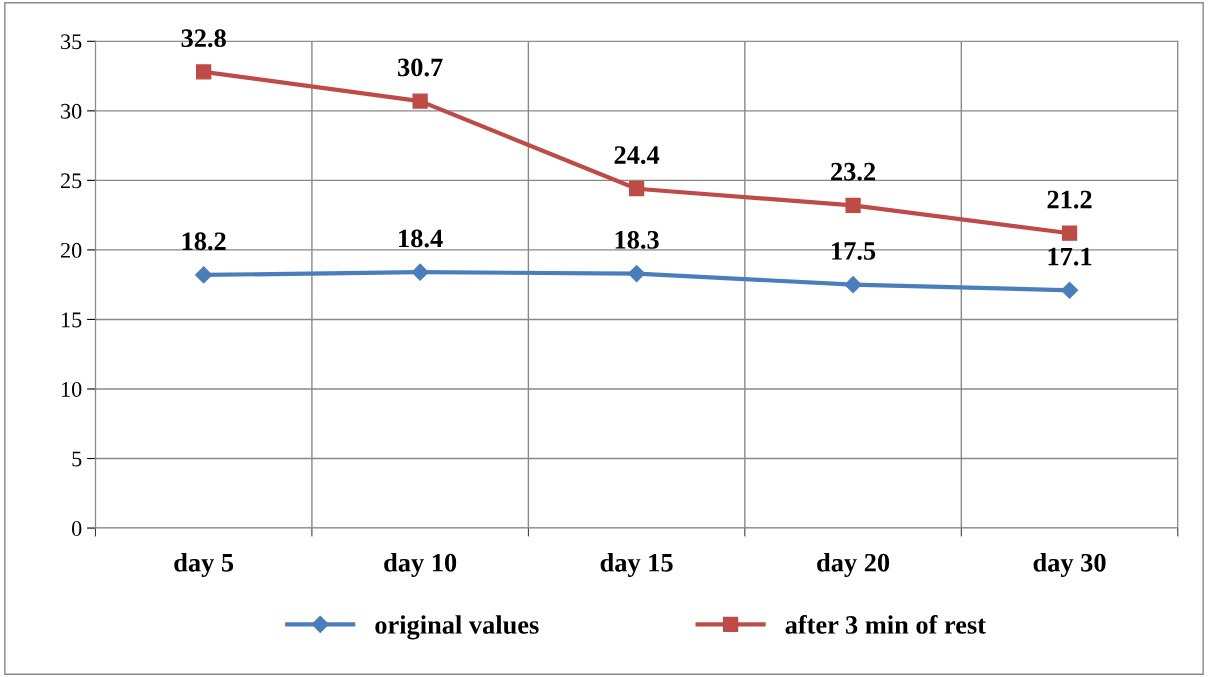  Describe the element at coordinates (1069, 199) in the screenshot. I see `data-label: 21.2` at that location.